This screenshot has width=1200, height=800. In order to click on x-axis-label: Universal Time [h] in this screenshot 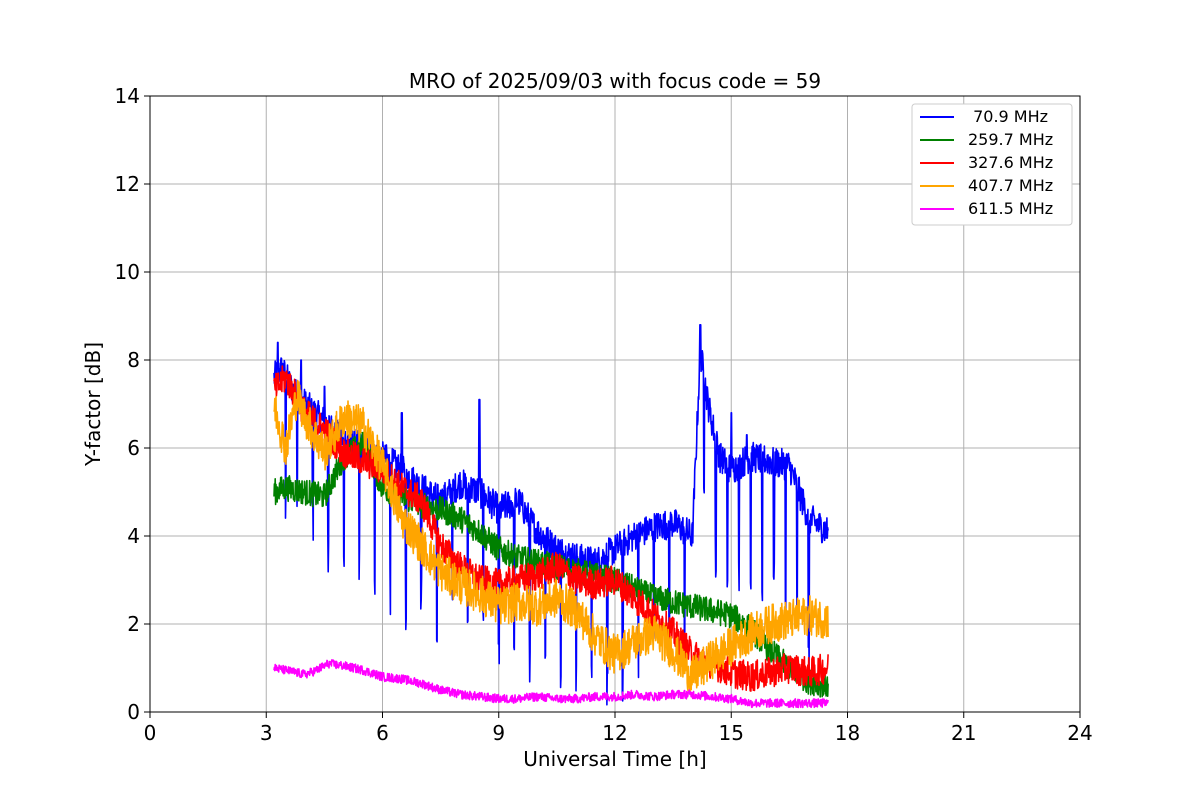, I will do `click(614, 759)`.